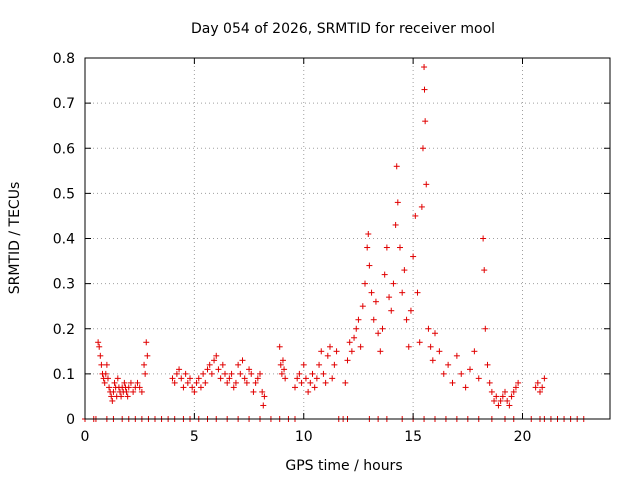 The image size is (640, 480). I want to click on y-tick-label: 0.5, so click(64, 194).